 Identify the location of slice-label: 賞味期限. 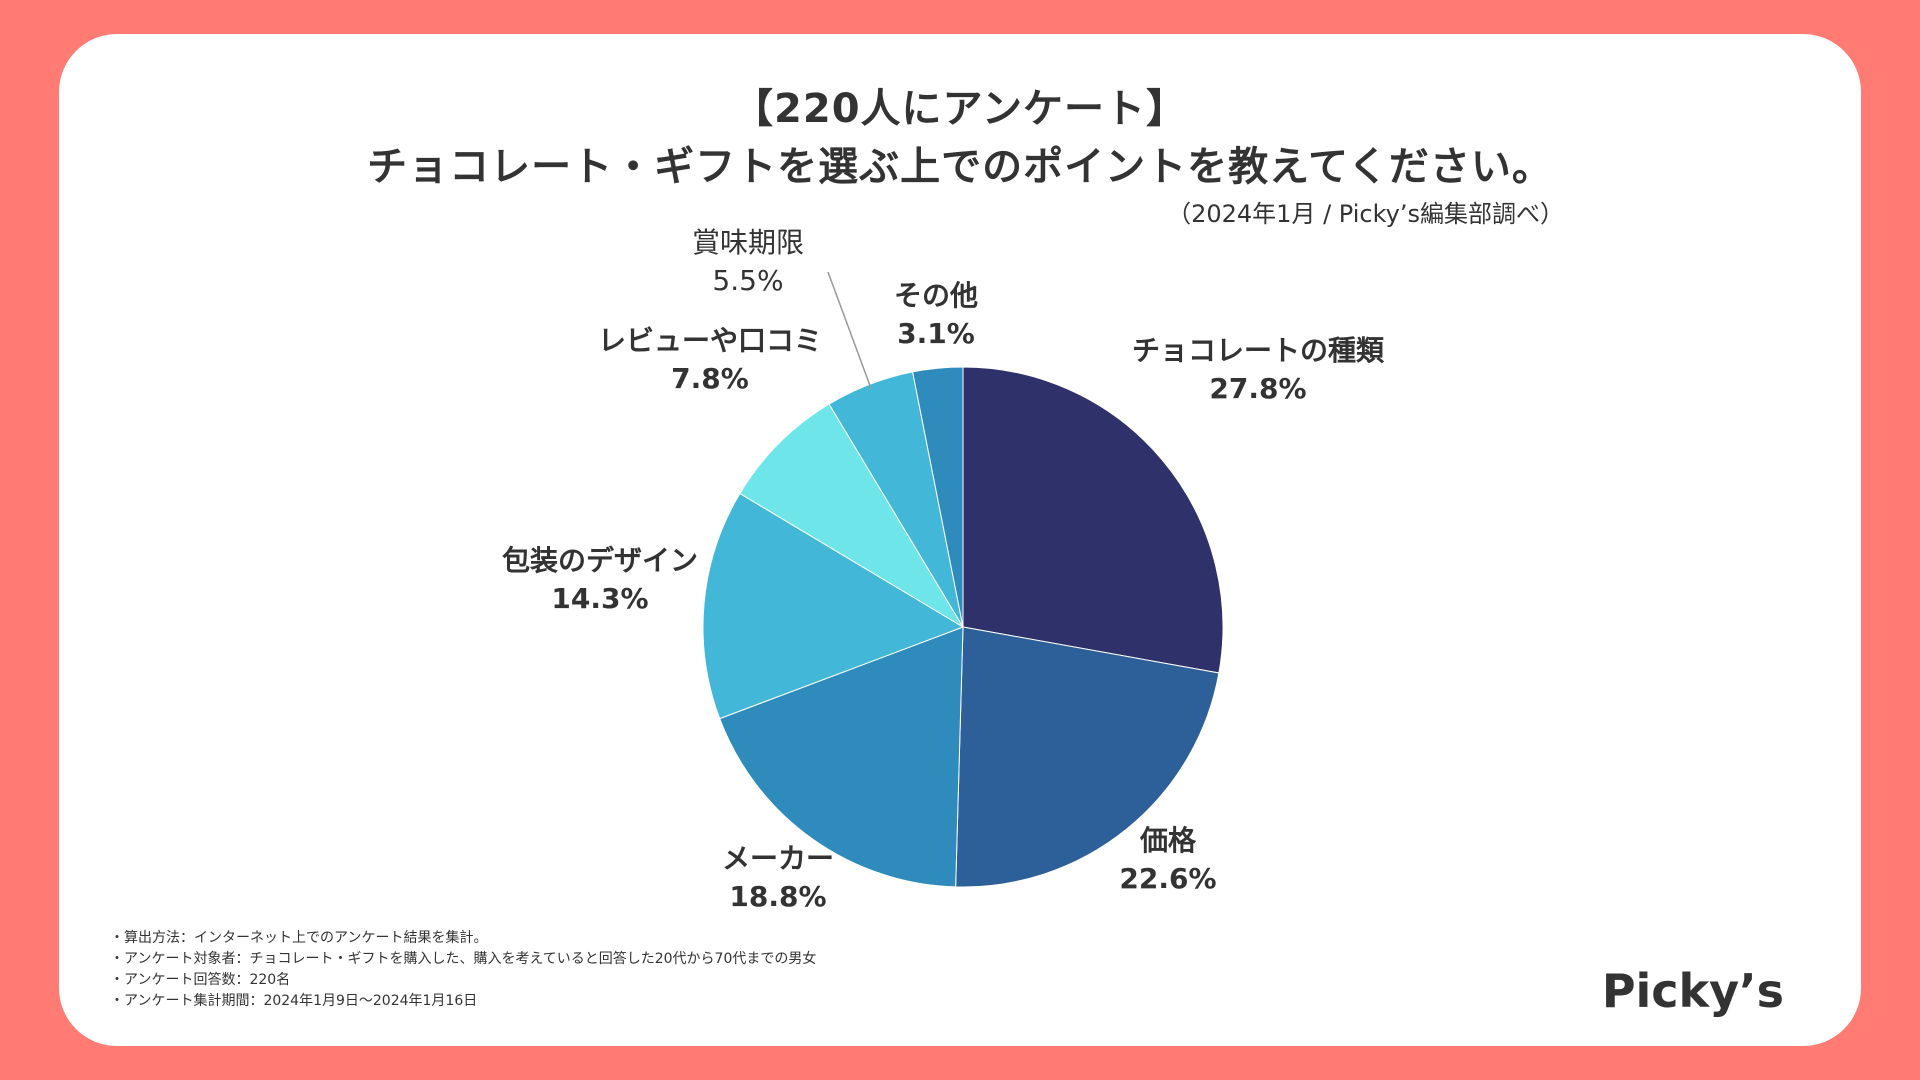
(748, 242).